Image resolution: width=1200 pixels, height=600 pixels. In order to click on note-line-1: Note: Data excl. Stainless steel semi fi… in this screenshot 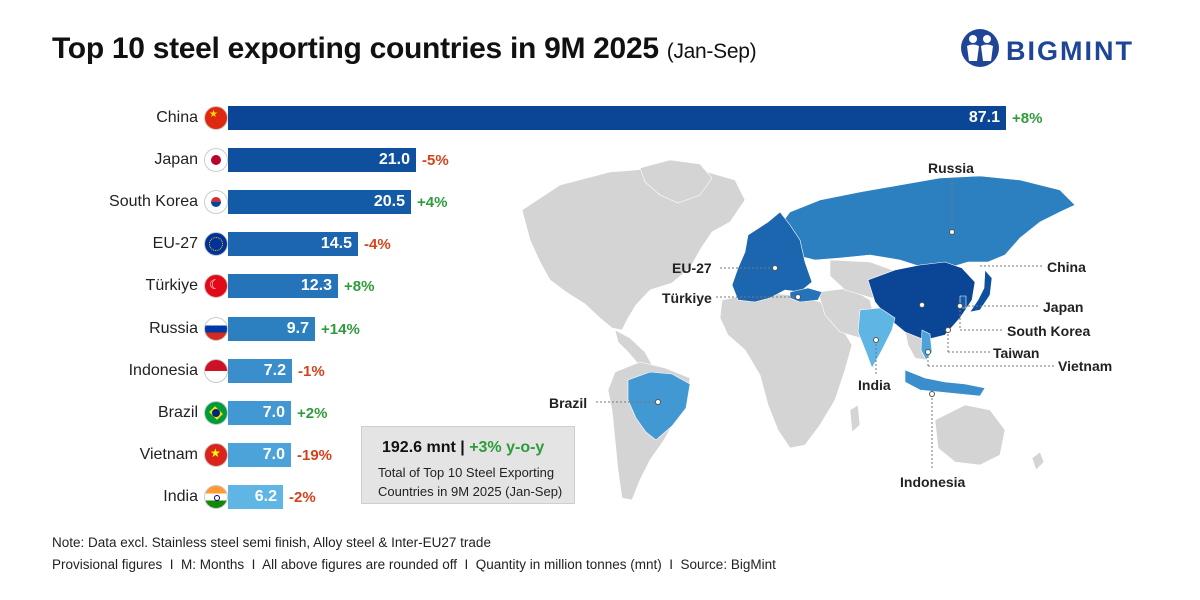, I will do `click(271, 542)`.